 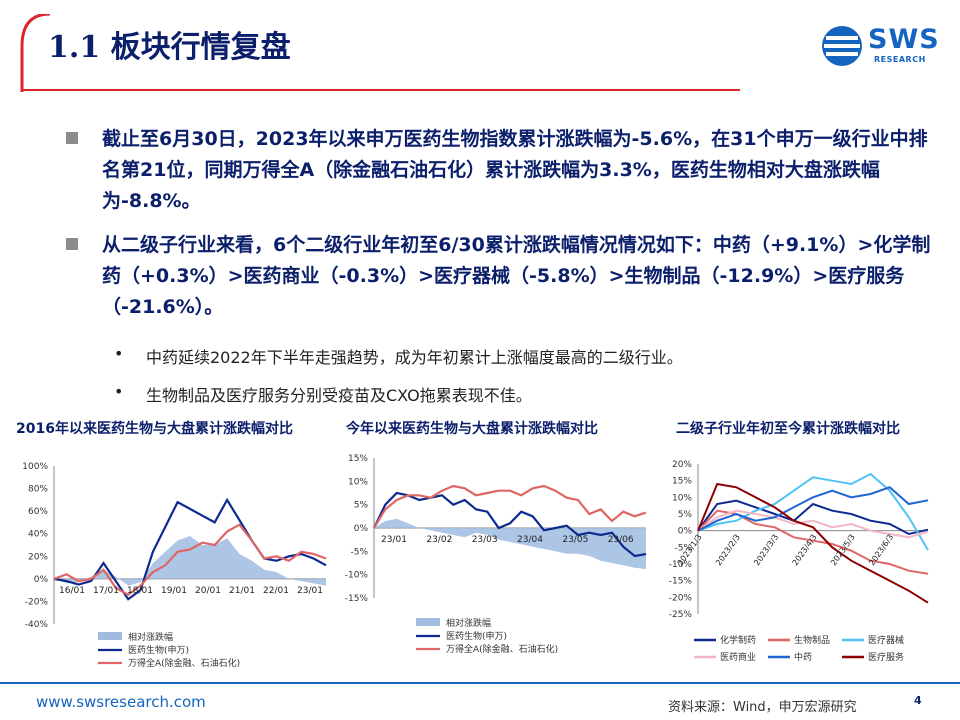 What do you see at coordinates (904, 39) in the screenshot?
I see `logo-wordmark: SWS` at bounding box center [904, 39].